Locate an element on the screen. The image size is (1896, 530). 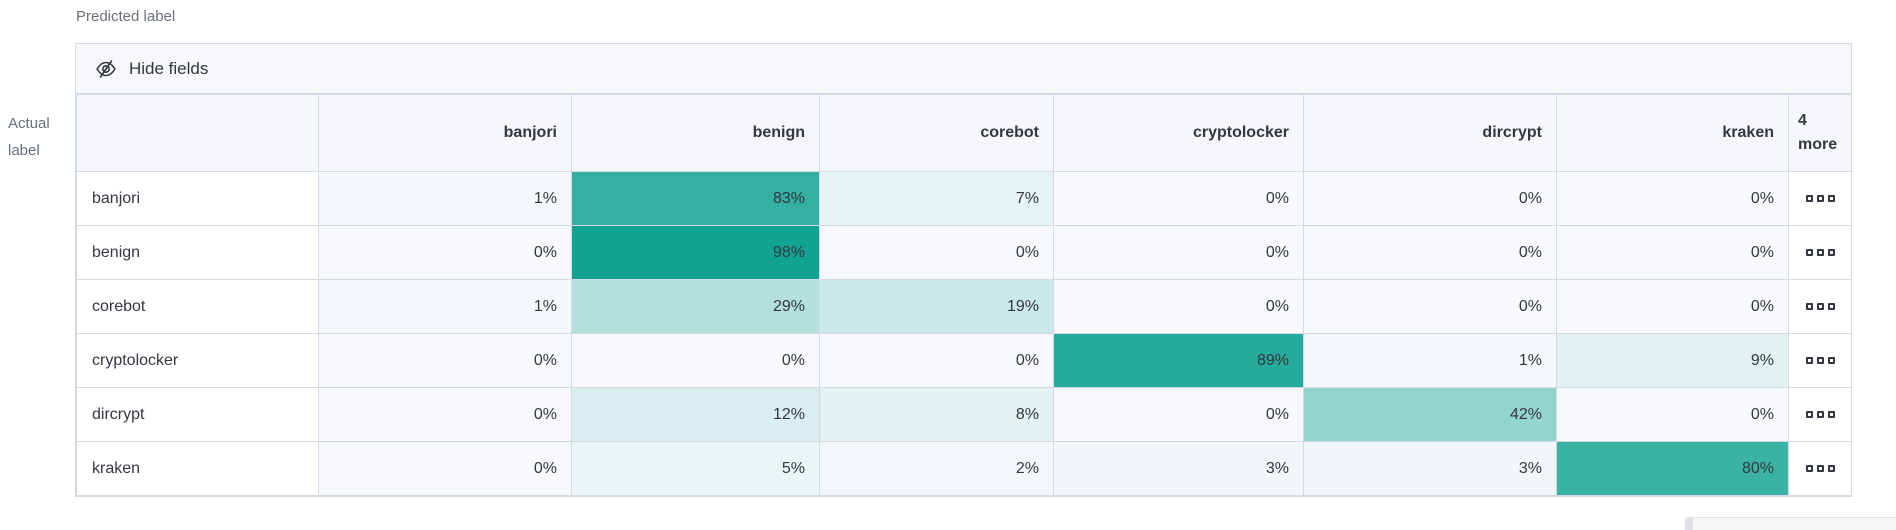
hide-fields-label: Hide fields is located at coordinates (169, 68).